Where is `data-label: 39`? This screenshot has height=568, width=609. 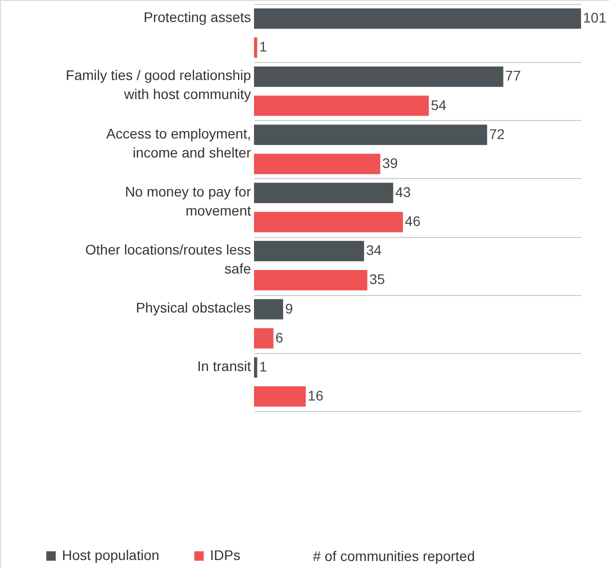 data-label: 39 is located at coordinates (390, 162).